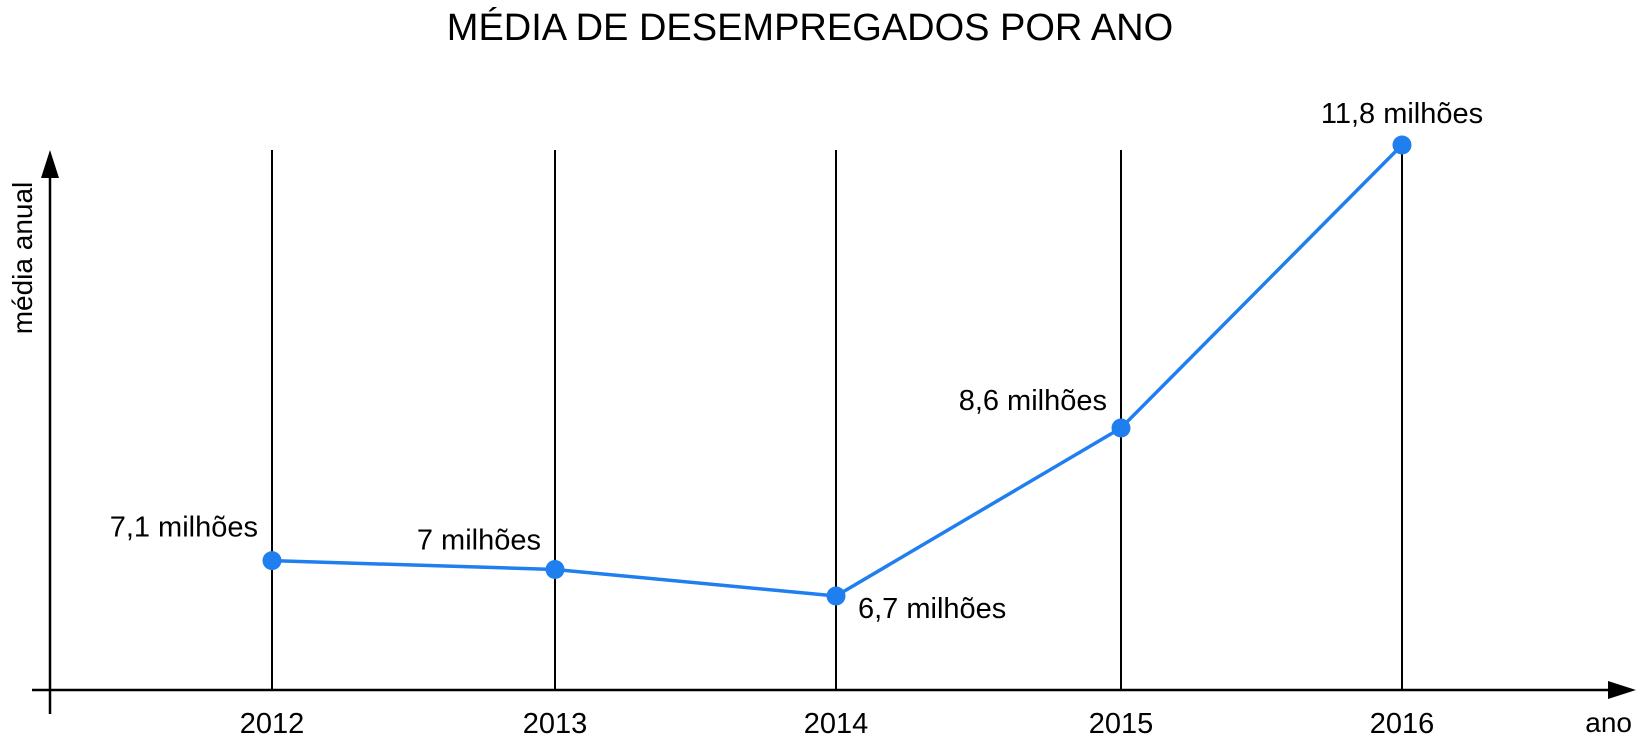  Describe the element at coordinates (1121, 428) in the screenshot. I see `data-point-2015` at that location.